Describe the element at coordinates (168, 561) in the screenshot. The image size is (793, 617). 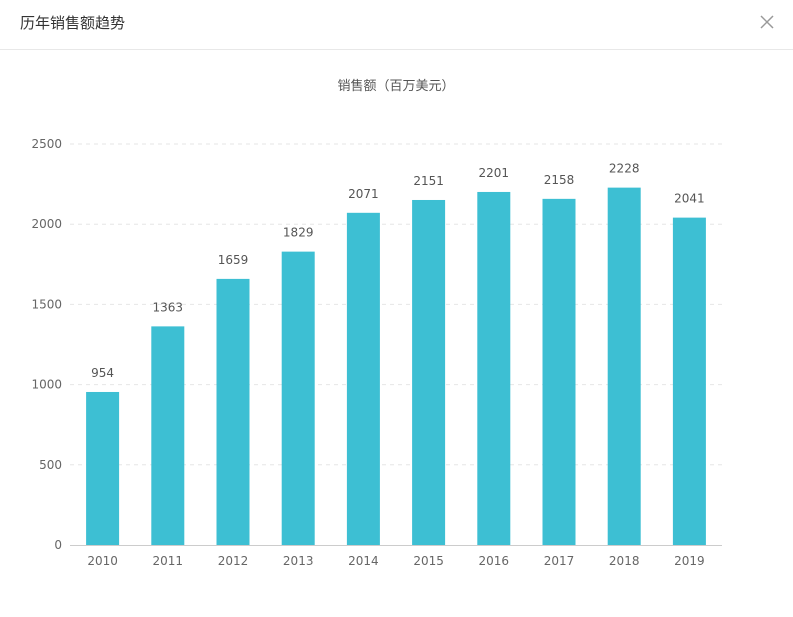
I see `x-tick-label-2011: 2011` at that location.